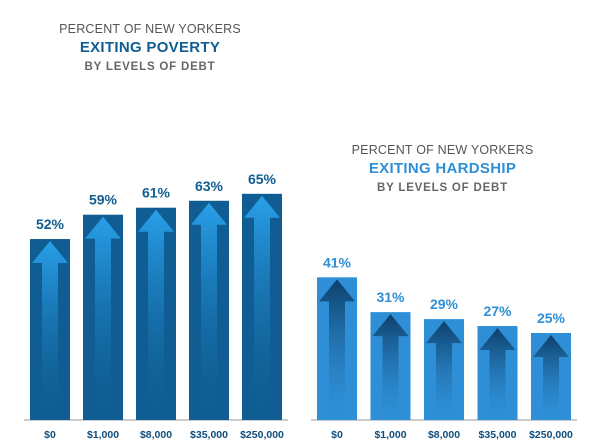 The image size is (596, 442). What do you see at coordinates (50, 224) in the screenshot?
I see `poverty-data-label-0: 52%` at bounding box center [50, 224].